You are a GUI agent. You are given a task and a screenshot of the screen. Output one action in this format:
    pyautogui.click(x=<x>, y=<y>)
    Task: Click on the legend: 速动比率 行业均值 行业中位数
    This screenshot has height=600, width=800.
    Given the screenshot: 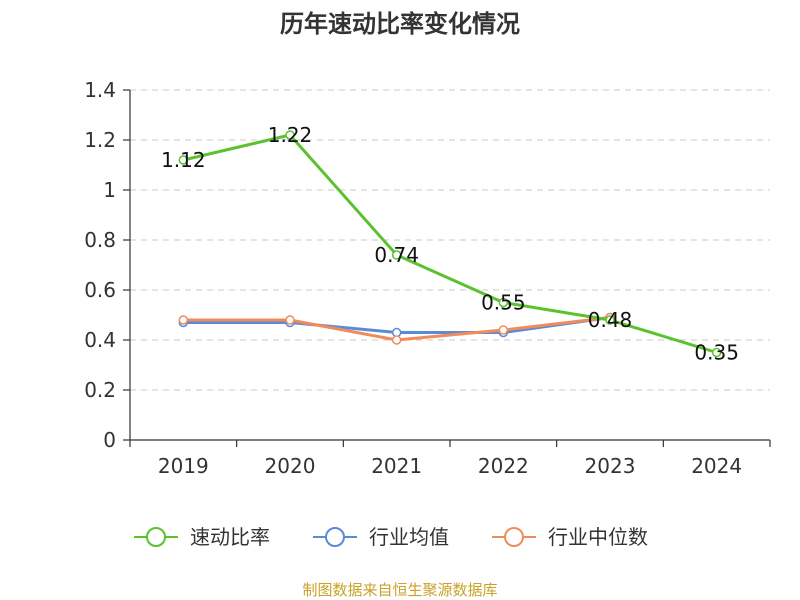 What is the action you would take?
    pyautogui.click(x=391, y=537)
    